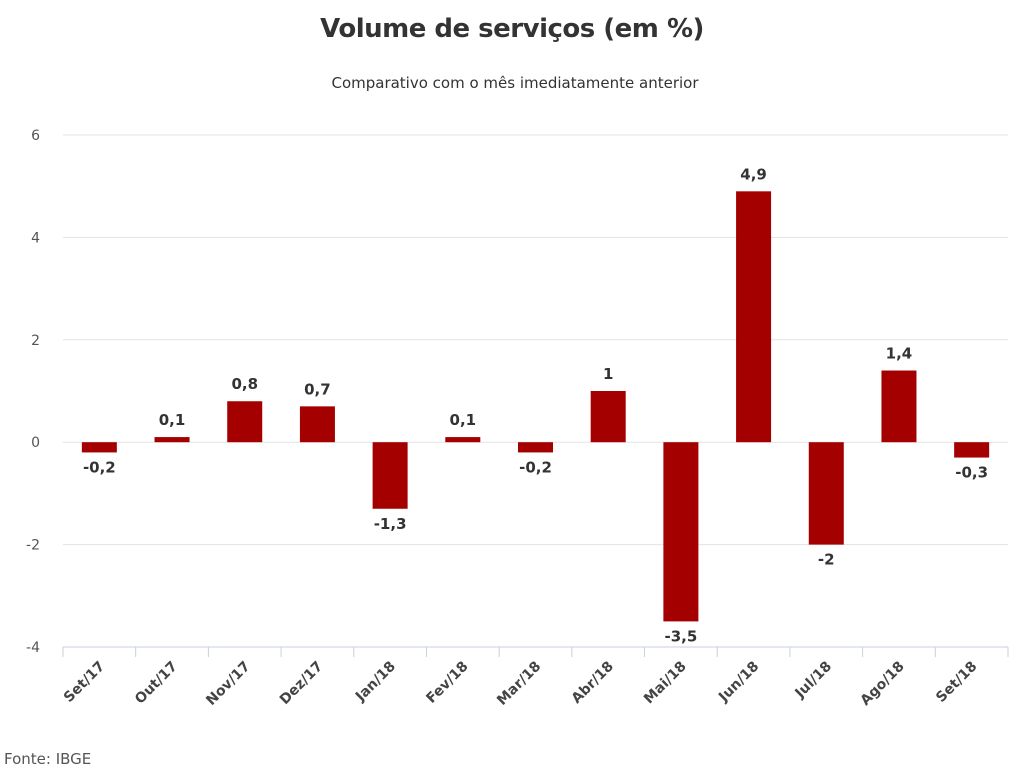  What do you see at coordinates (228, 684) in the screenshot?
I see `x-tick-label: Nov/17` at bounding box center [228, 684].